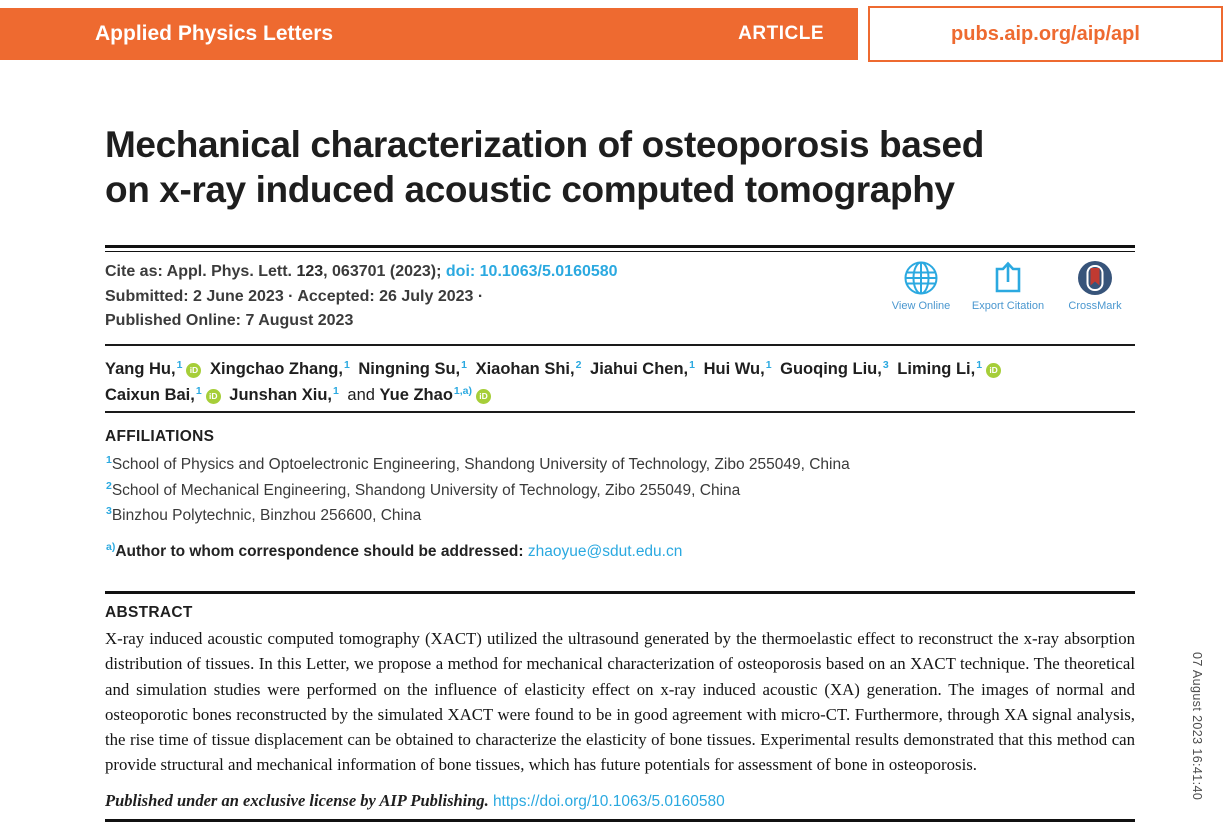  What do you see at coordinates (1095, 278) in the screenshot?
I see `crossmark-icon` at bounding box center [1095, 278].